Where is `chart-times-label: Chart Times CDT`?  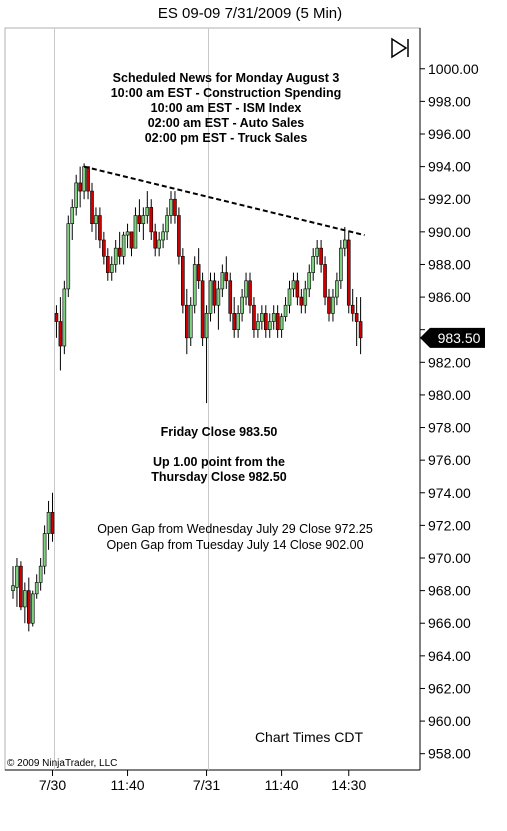 chart-times-label: Chart Times CDT is located at coordinates (309, 737).